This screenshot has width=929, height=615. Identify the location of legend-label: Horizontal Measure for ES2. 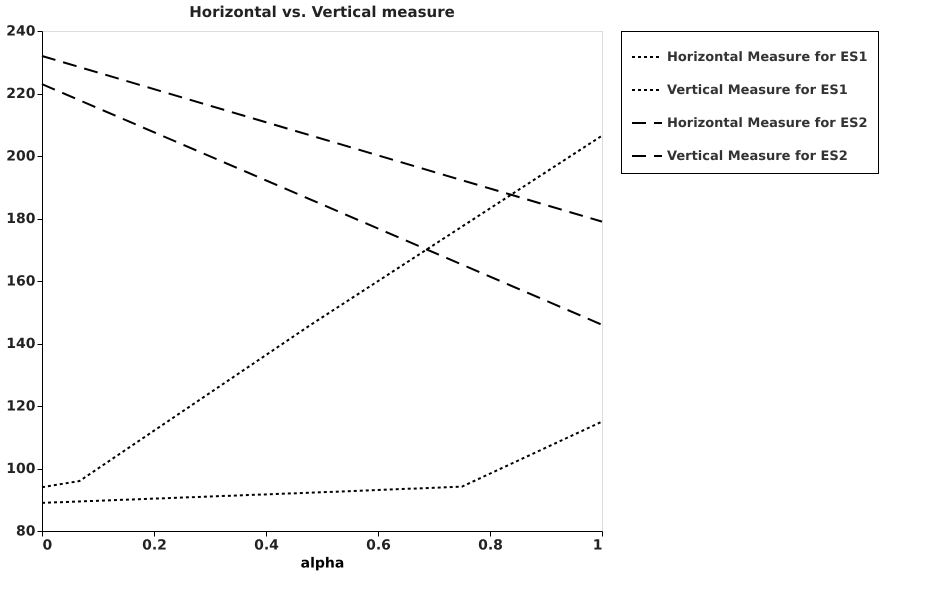
(767, 123).